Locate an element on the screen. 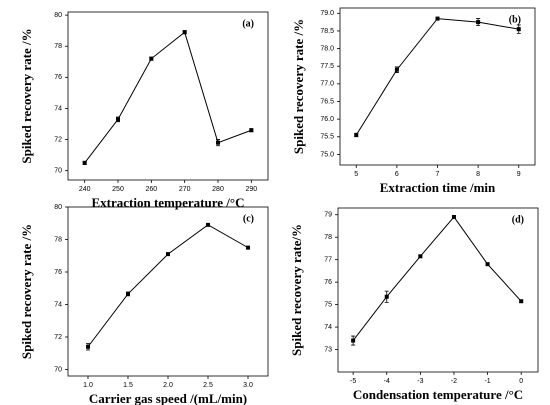  y-tick-label: 77 is located at coordinates (328, 260).